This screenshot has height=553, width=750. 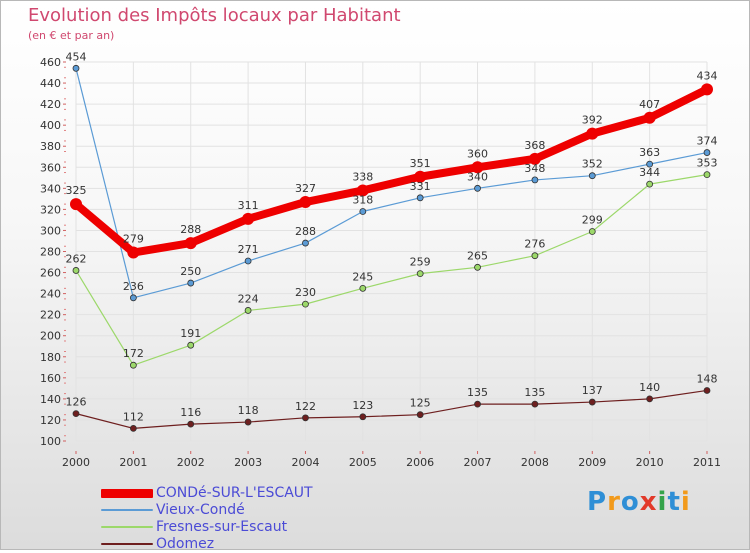 What do you see at coordinates (362, 276) in the screenshot?
I see `data-label: 245` at bounding box center [362, 276].